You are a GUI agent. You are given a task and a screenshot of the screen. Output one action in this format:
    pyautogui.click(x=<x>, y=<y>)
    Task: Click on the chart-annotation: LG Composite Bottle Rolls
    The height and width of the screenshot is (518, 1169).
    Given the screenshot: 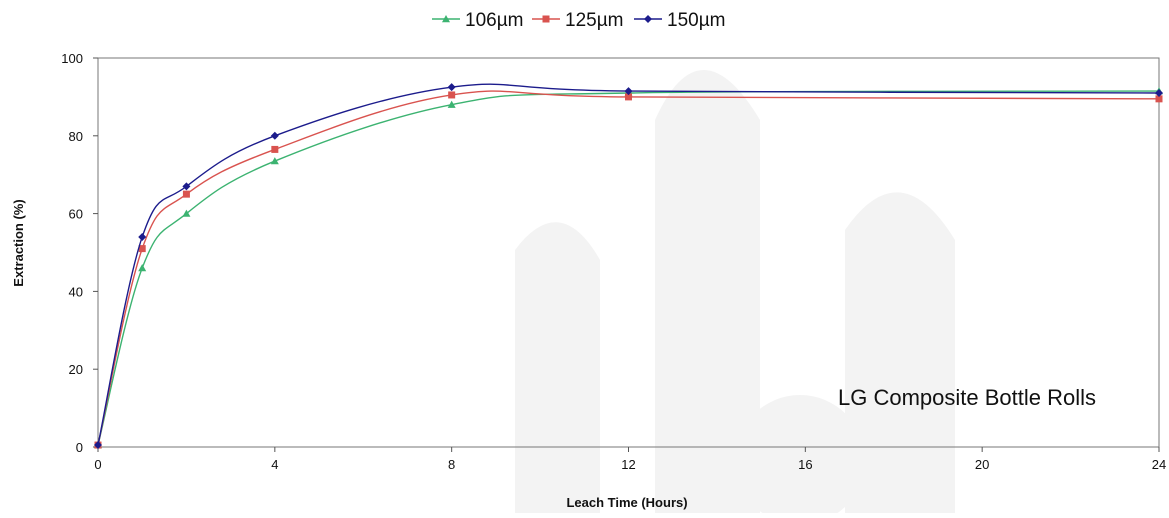 What is the action you would take?
    pyautogui.click(x=967, y=397)
    